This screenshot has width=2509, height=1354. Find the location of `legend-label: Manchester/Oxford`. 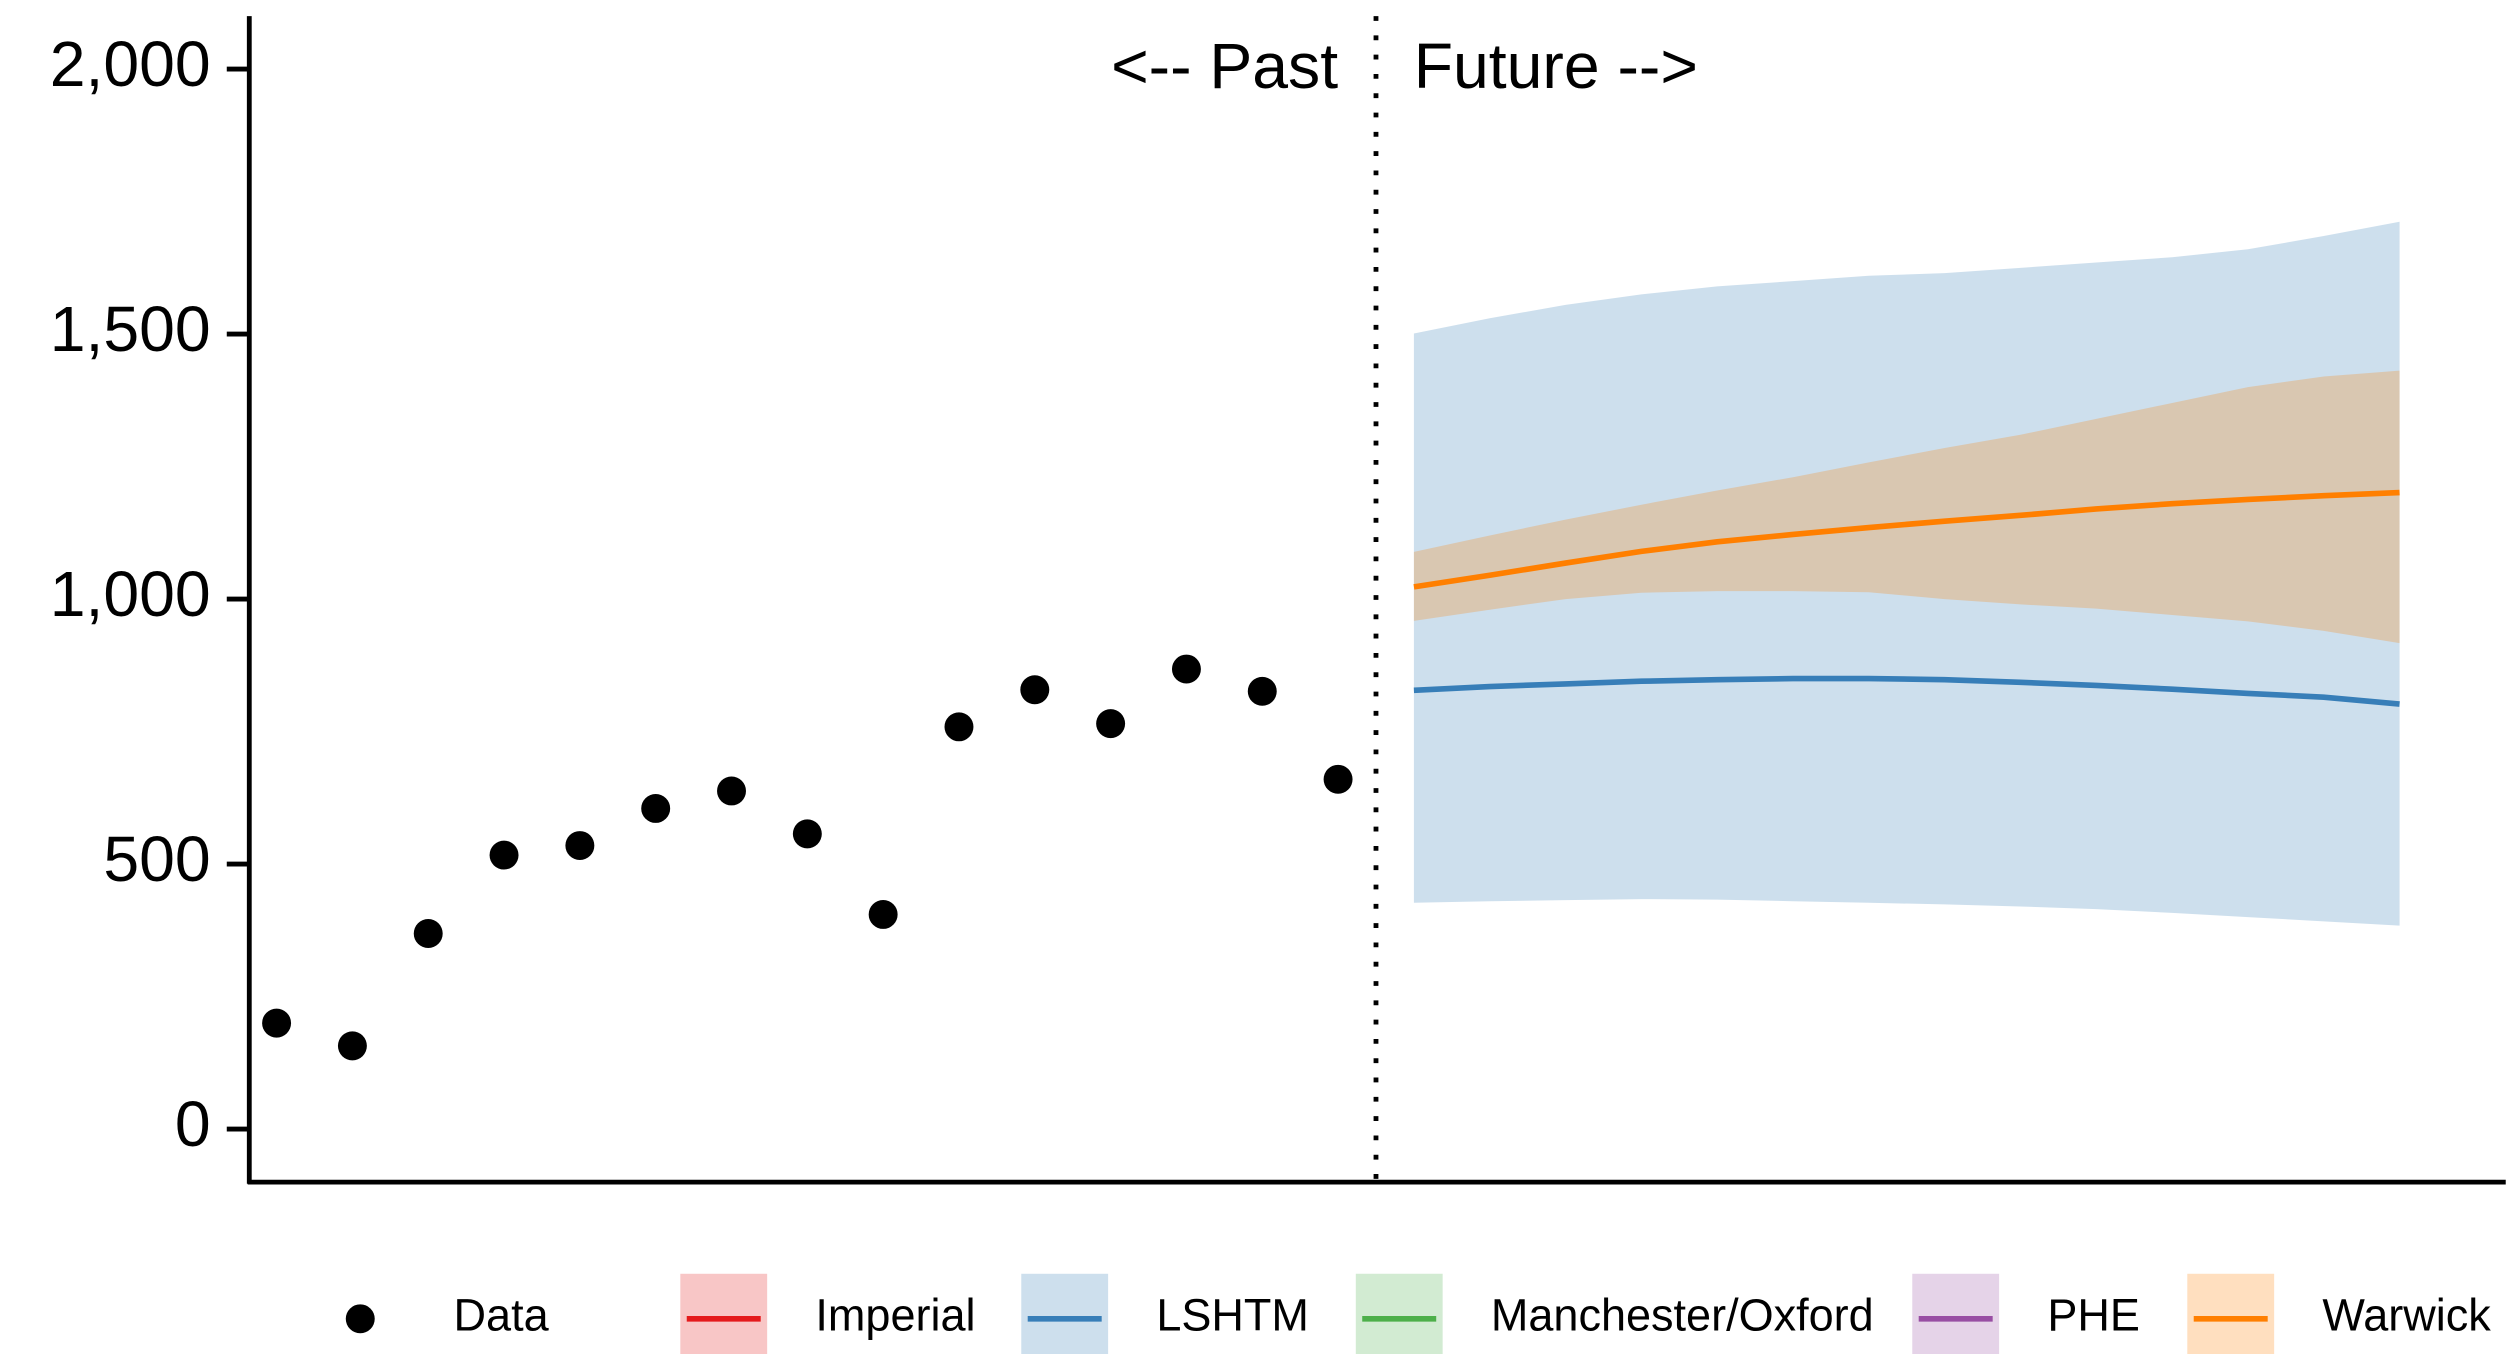

legend-label: Manchester/Oxford is located at coordinates (1682, 1315).